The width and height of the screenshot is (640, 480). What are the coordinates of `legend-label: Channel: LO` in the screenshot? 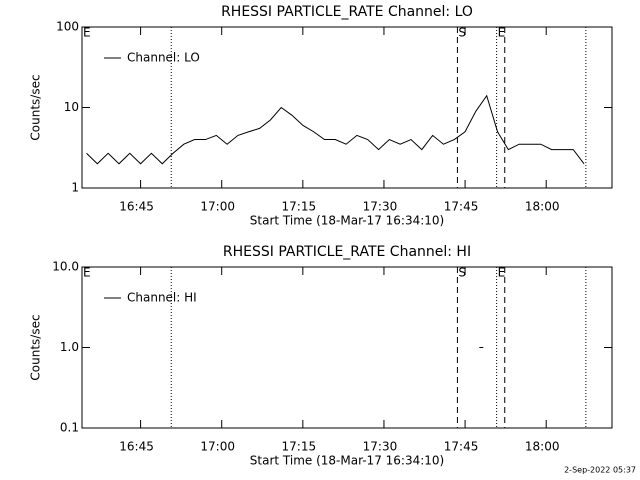 It's located at (163, 58).